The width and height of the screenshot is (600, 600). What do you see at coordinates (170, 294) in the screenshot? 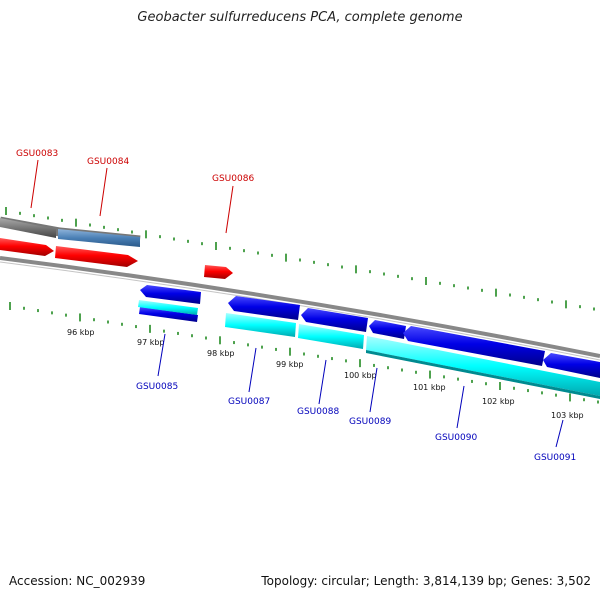
I see `gene-GSU0085-arrow` at bounding box center [170, 294].